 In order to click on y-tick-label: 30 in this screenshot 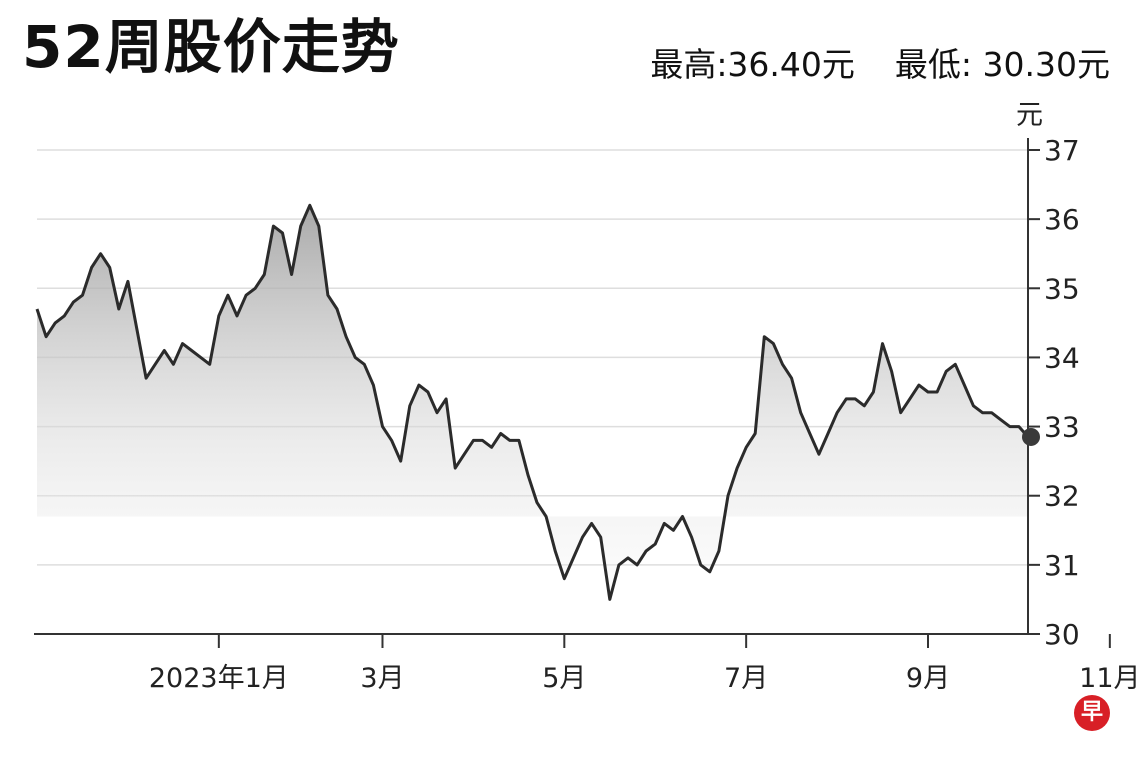, I will do `click(1062, 634)`.